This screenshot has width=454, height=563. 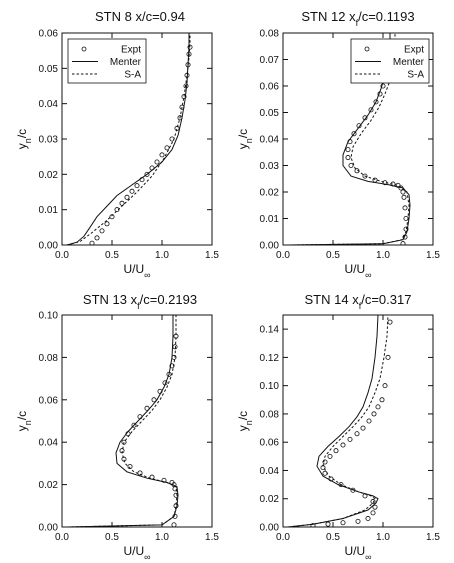 What do you see at coordinates (270, 358) in the screenshot?
I see `y-tick-label: 0.12` at bounding box center [270, 358].